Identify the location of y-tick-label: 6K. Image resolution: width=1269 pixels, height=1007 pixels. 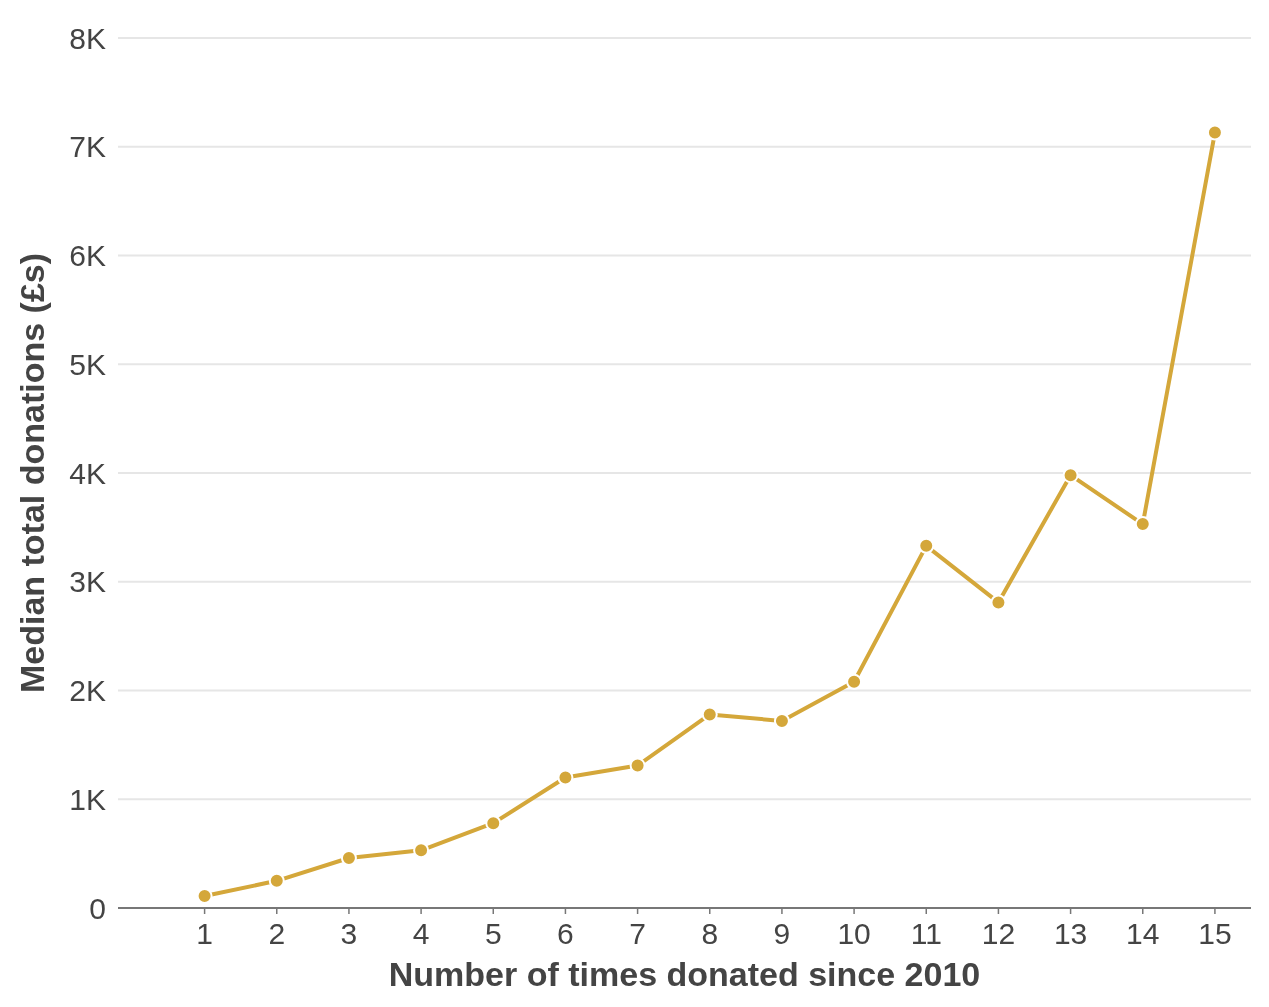
(87, 255).